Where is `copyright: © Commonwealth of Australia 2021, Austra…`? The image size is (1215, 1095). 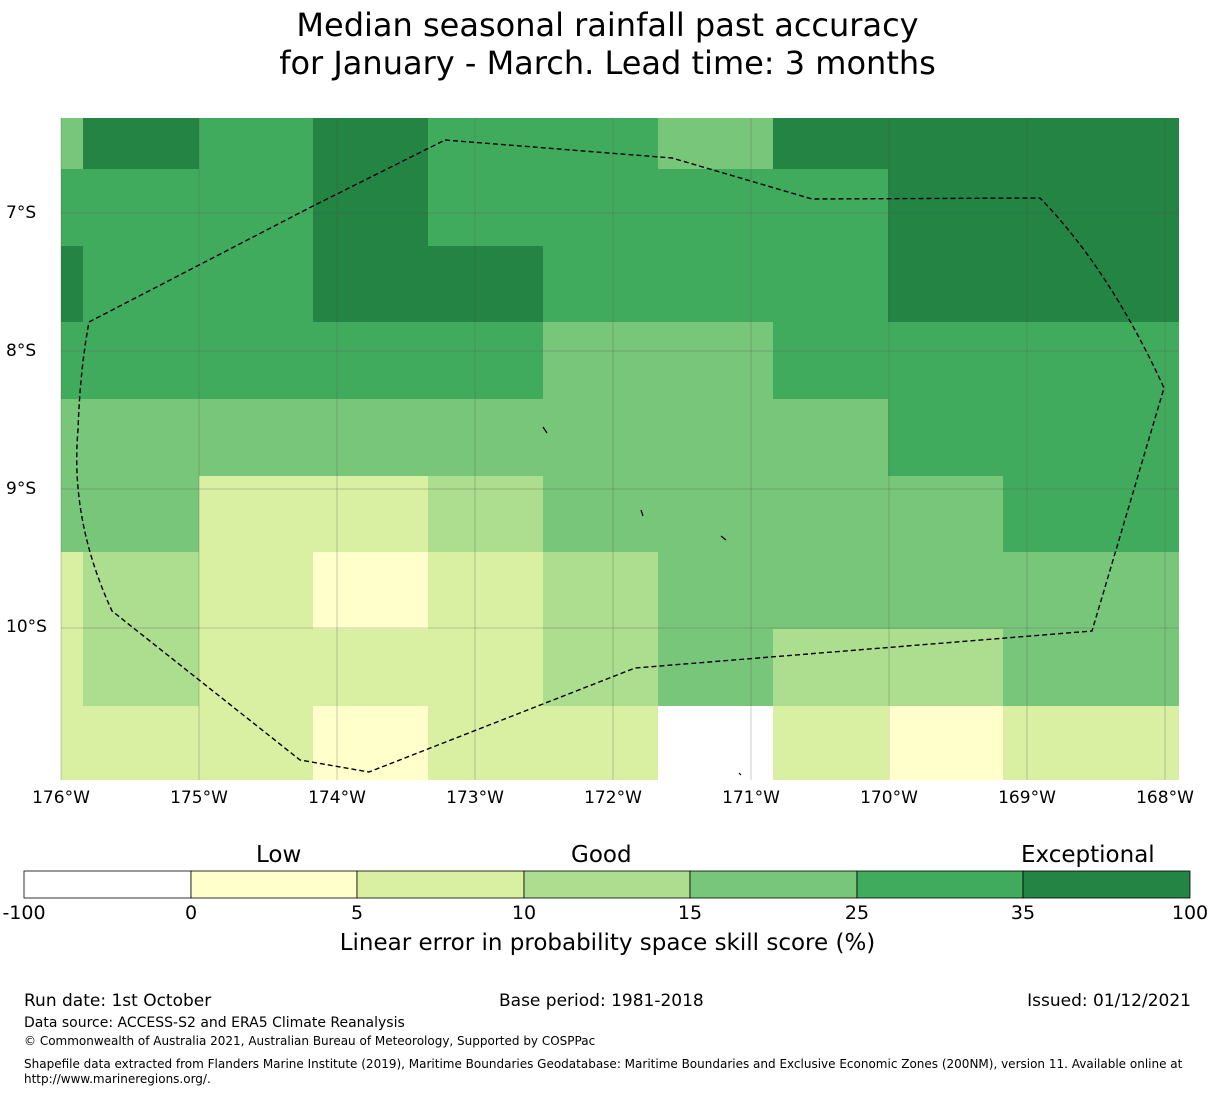
copyright: © Commonwealth of Australia 2021, Austra… is located at coordinates (310, 1041).